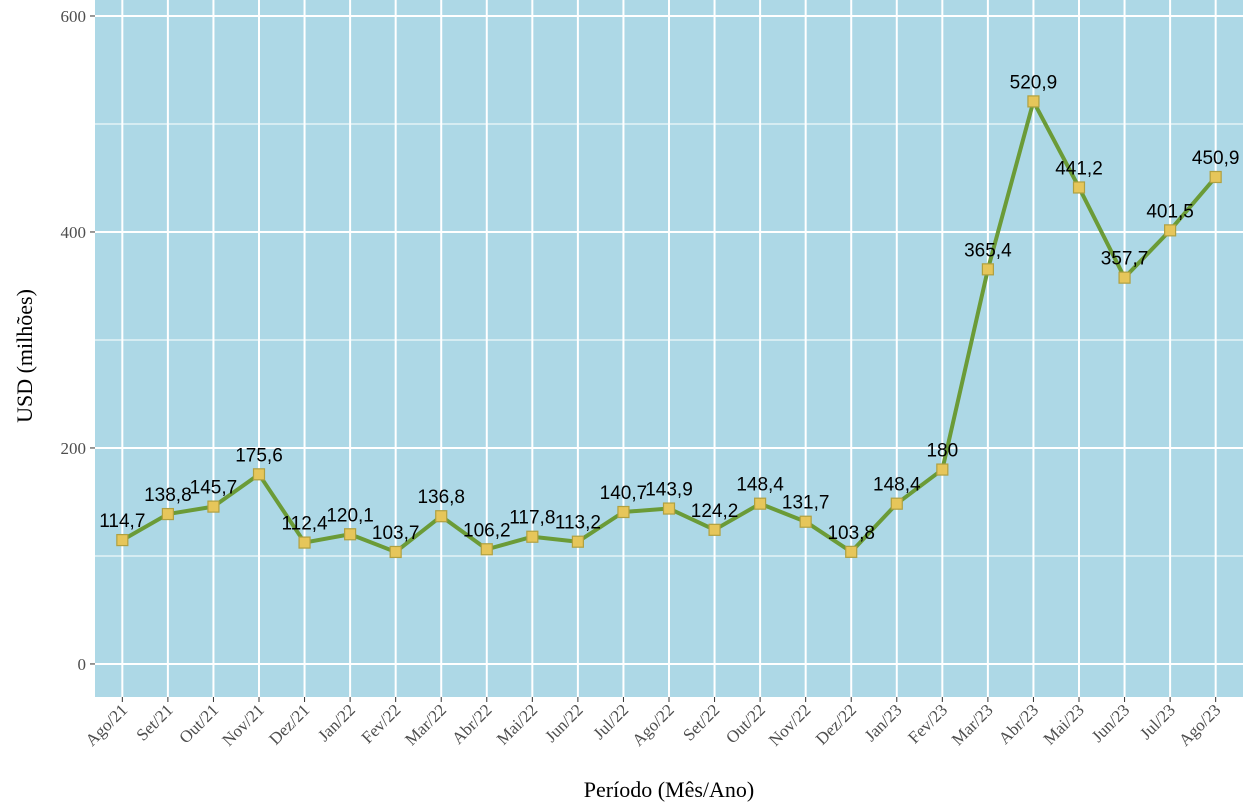 The width and height of the screenshot is (1243, 809). What do you see at coordinates (106, 724) in the screenshot?
I see `x-tick-label: Ago/21` at bounding box center [106, 724].